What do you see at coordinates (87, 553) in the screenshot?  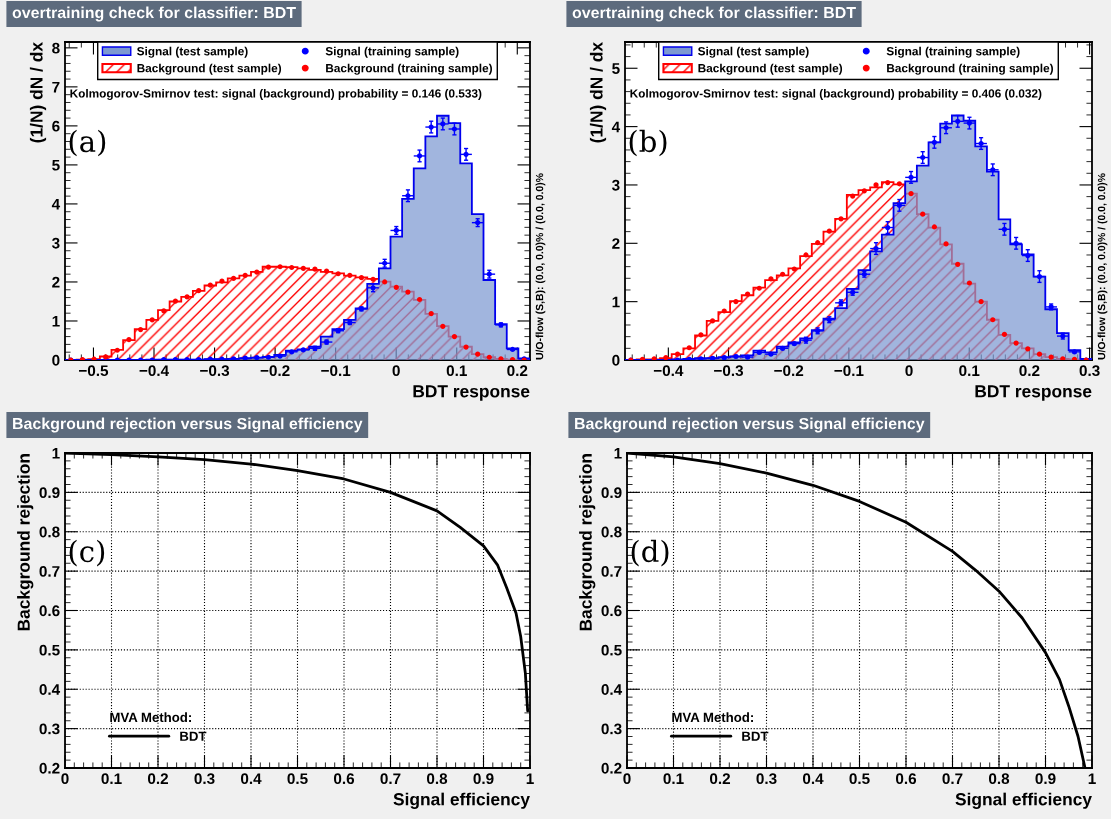 I see `annotation: (c)` at bounding box center [87, 553].